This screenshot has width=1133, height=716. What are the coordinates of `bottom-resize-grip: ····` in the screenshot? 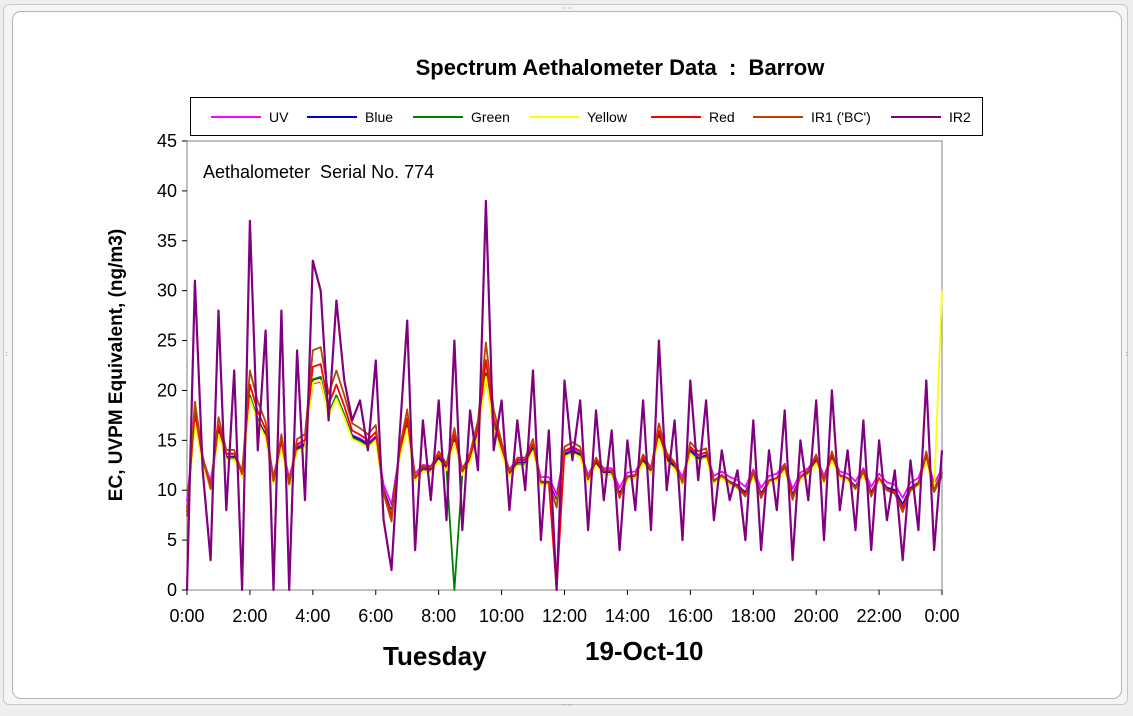 It's located at (567, 705).